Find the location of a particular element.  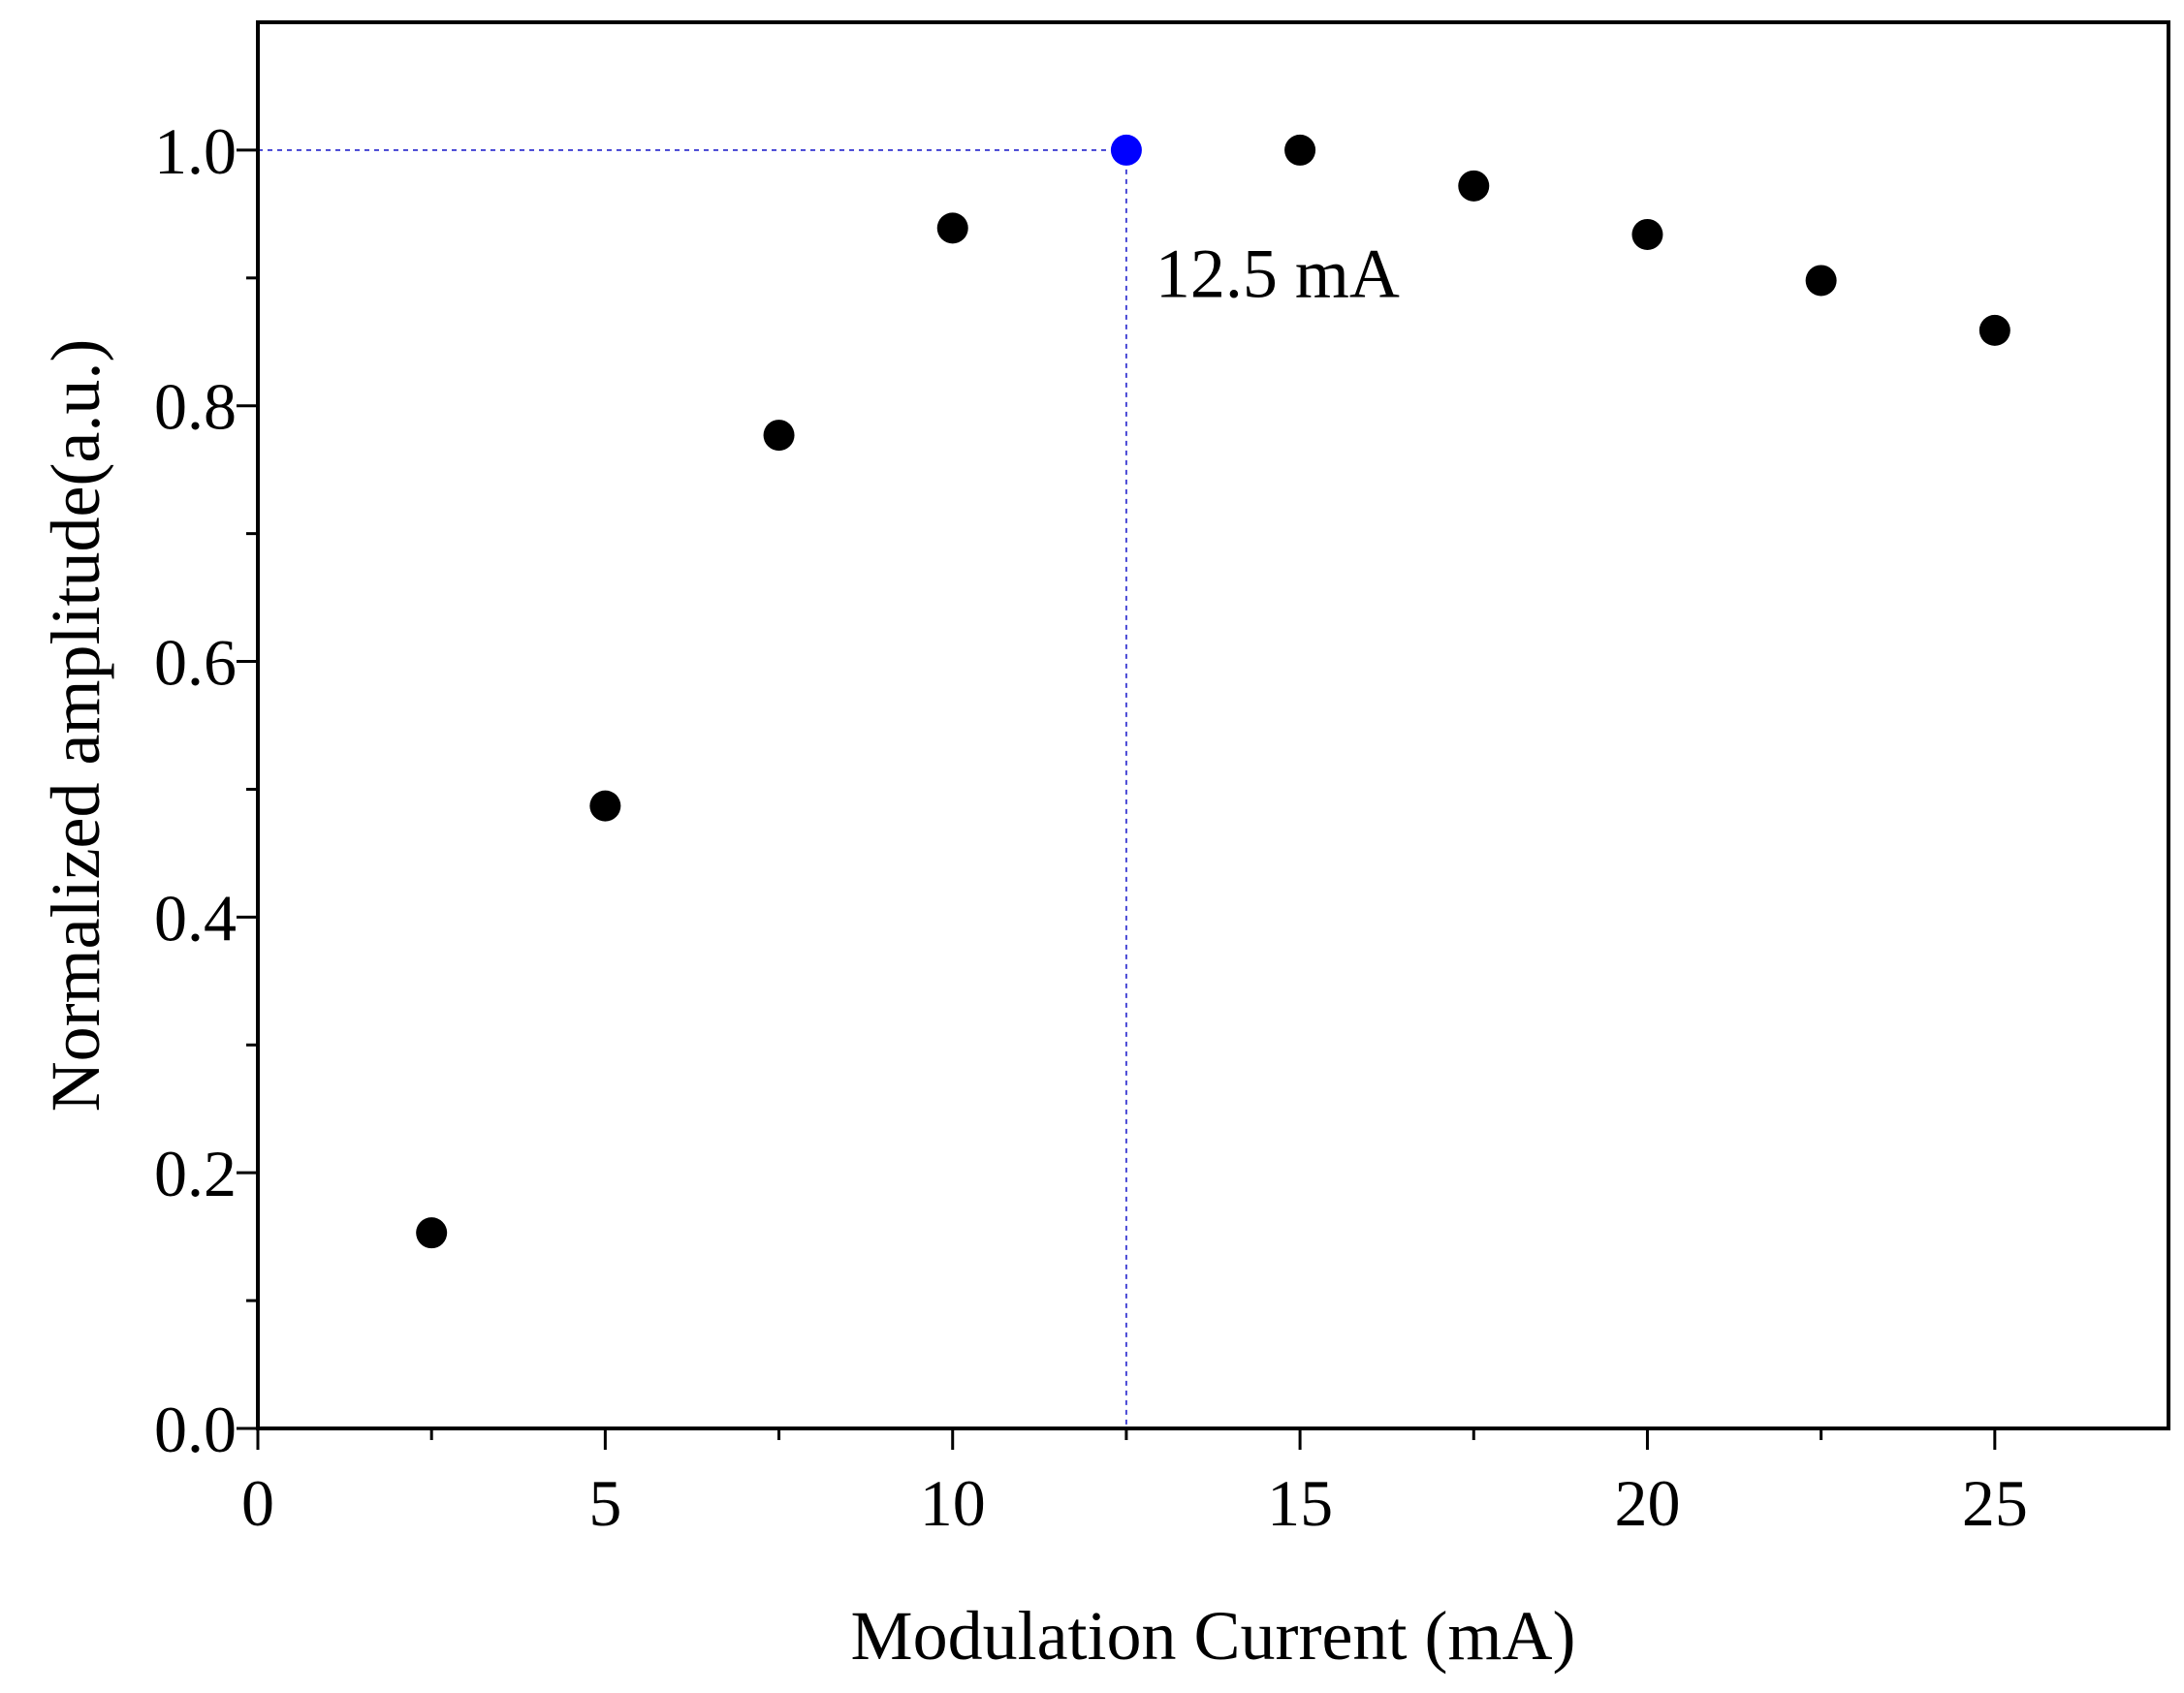

x-tick-label: 25 is located at coordinates (1995, 1503).